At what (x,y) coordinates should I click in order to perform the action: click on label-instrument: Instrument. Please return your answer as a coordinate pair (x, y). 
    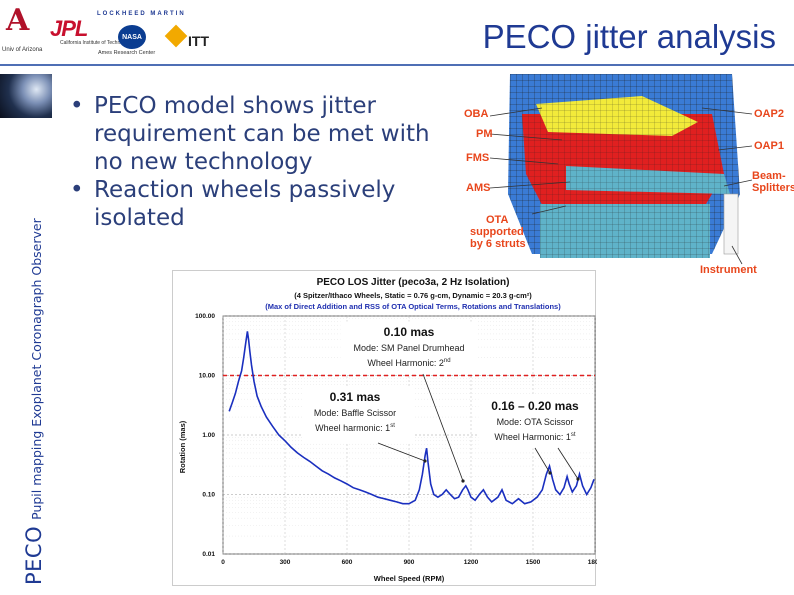
    Looking at the image, I should click on (728, 270).